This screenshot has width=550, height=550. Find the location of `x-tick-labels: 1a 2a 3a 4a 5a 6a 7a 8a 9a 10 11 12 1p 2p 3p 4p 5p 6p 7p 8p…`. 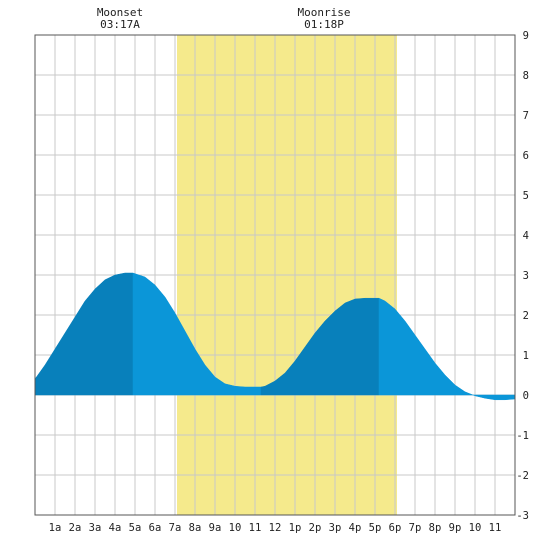

x-tick-labels: 1a 2a 3a 4a 5a 6a 7a 8a 9a 10 11 12 1p 2p 3p 4p 5p 6p 7p 8p… is located at coordinates (275, 528).